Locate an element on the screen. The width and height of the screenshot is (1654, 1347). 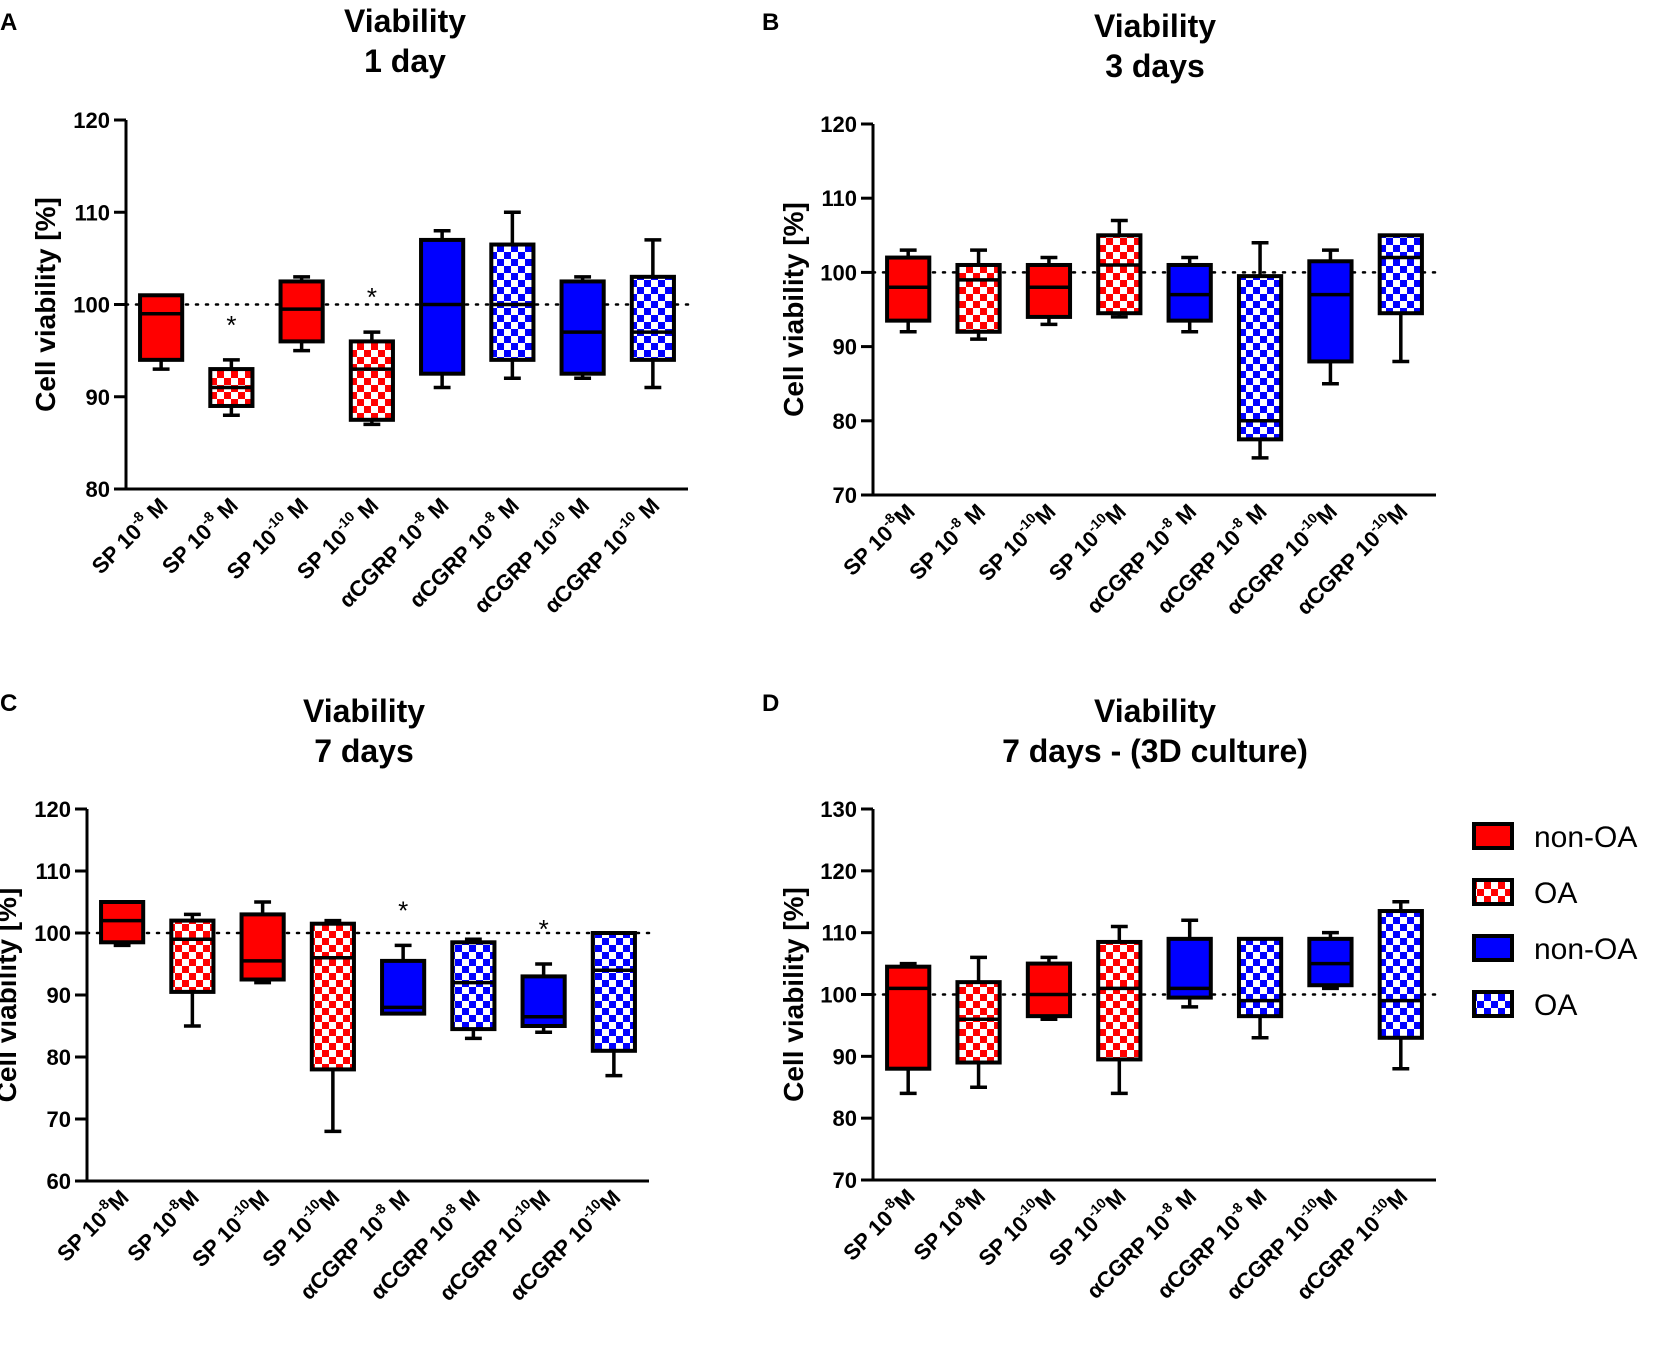
x-tick-label: SP 10-8 M is located at coordinates (129, 535).